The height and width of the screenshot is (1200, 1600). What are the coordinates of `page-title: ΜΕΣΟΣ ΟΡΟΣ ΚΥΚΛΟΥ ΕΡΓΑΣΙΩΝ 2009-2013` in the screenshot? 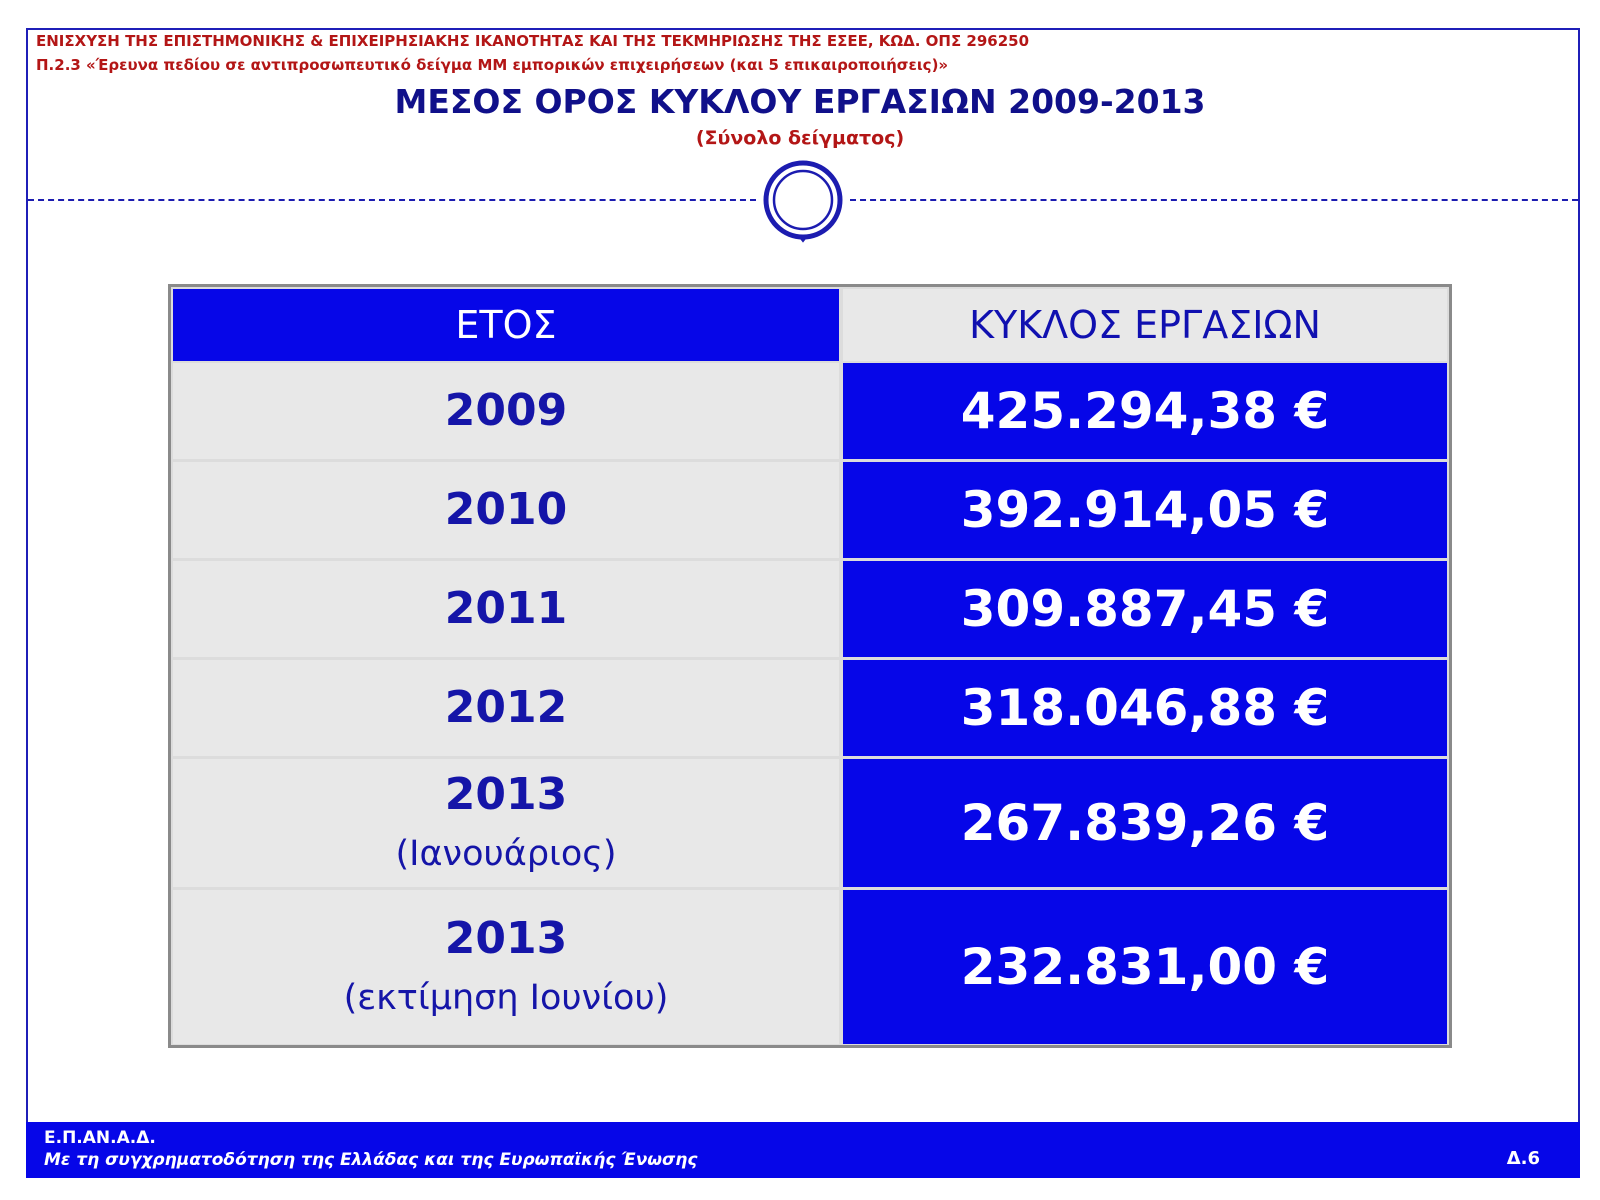 It's located at (800, 101).